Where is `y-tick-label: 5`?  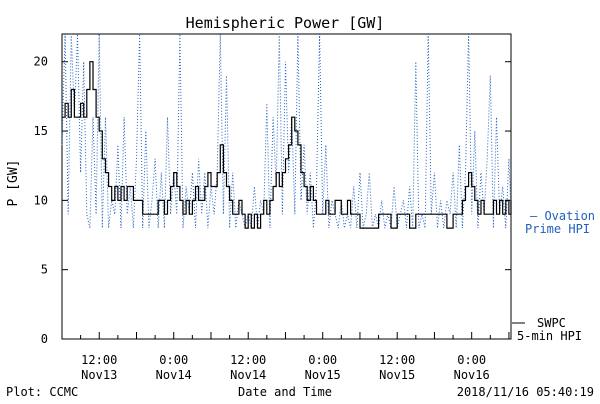
y-tick-label: 5 is located at coordinates (44, 270).